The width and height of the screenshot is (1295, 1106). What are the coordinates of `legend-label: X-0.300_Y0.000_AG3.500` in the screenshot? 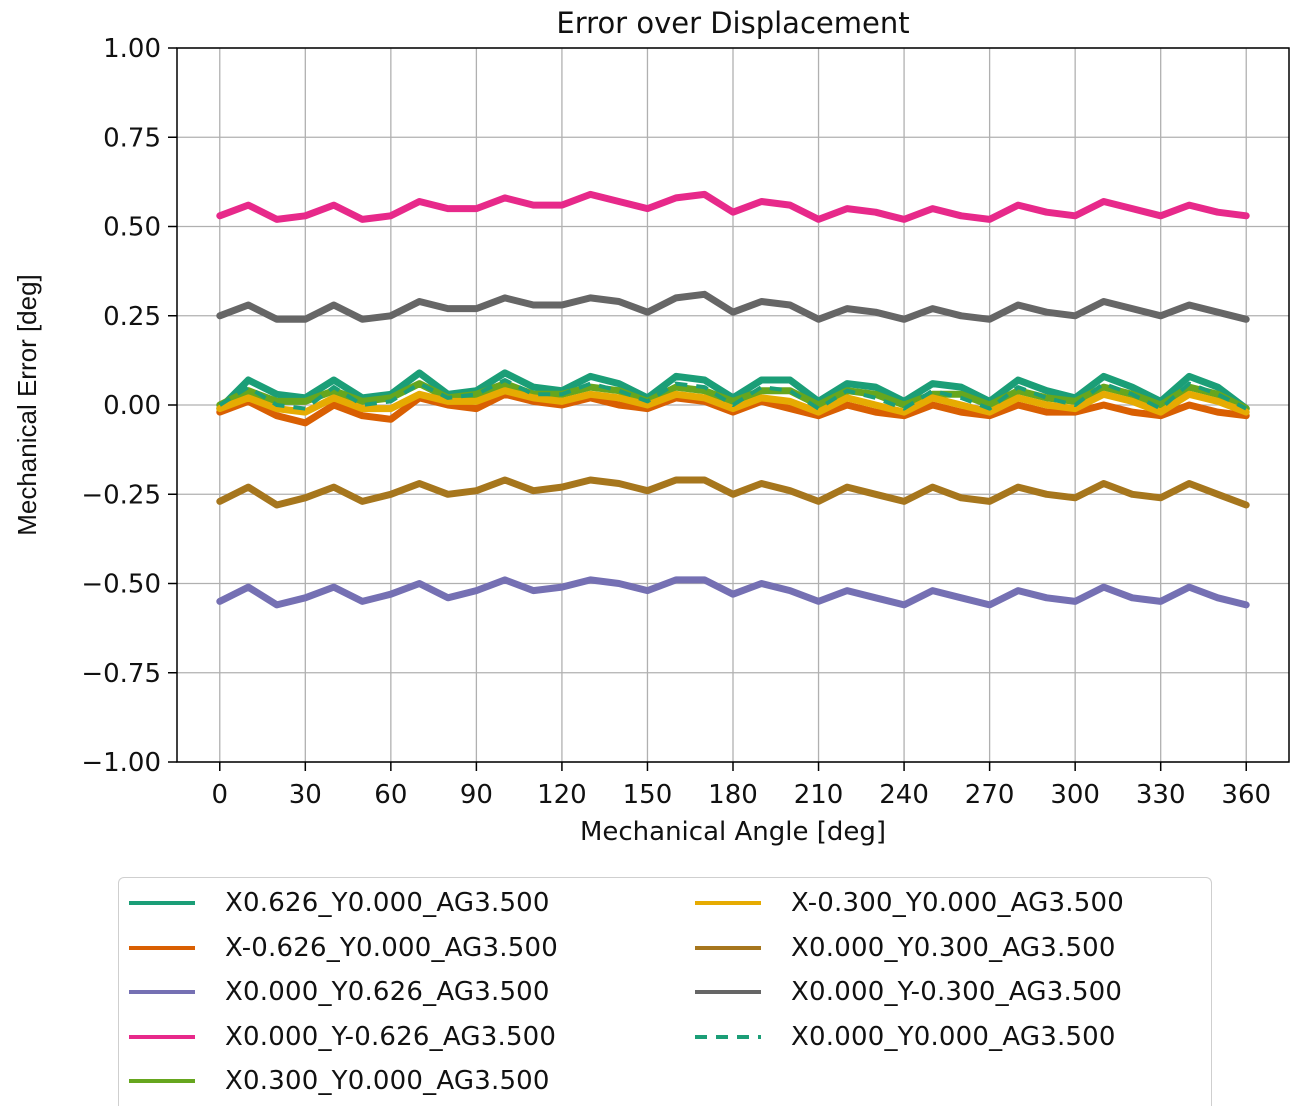 It's located at (957, 903).